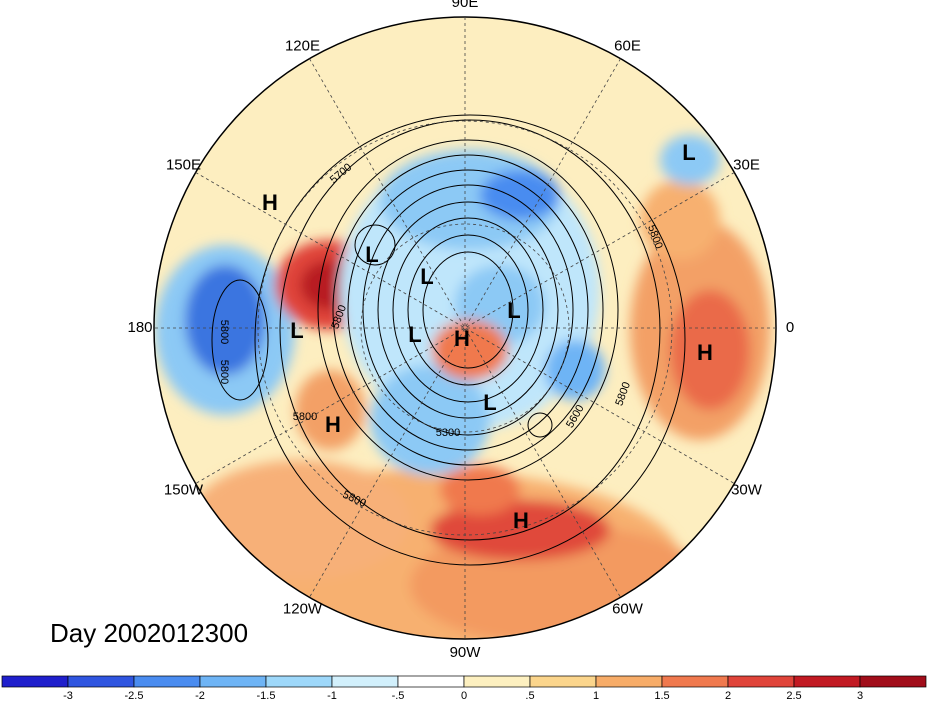  Describe the element at coordinates (860, 696) in the screenshot. I see `colorbar-tick-label: 3` at that location.